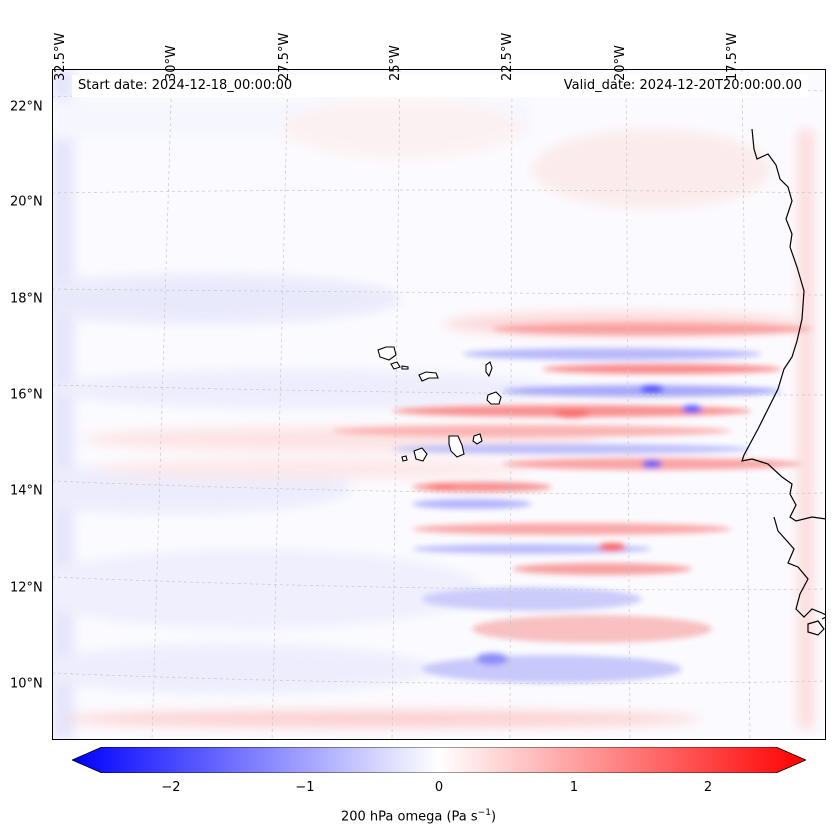 The width and height of the screenshot is (837, 839). I want to click on colorbar-tick-2: 2, so click(708, 787).